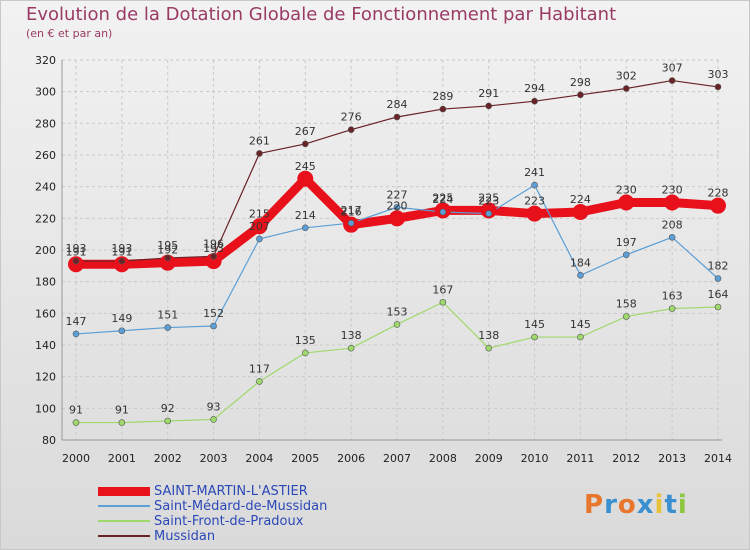 The height and width of the screenshot is (550, 750). What do you see at coordinates (442, 96) in the screenshot?
I see `data-label: 289` at bounding box center [442, 96].